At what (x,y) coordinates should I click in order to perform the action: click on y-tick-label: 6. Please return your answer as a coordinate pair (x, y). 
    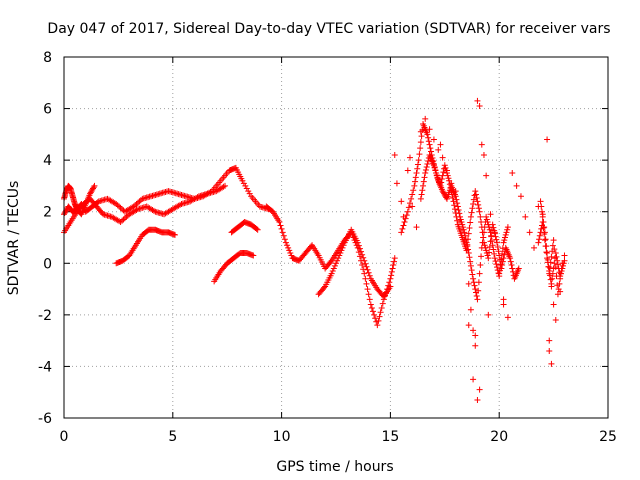
    Looking at the image, I should click on (47, 110).